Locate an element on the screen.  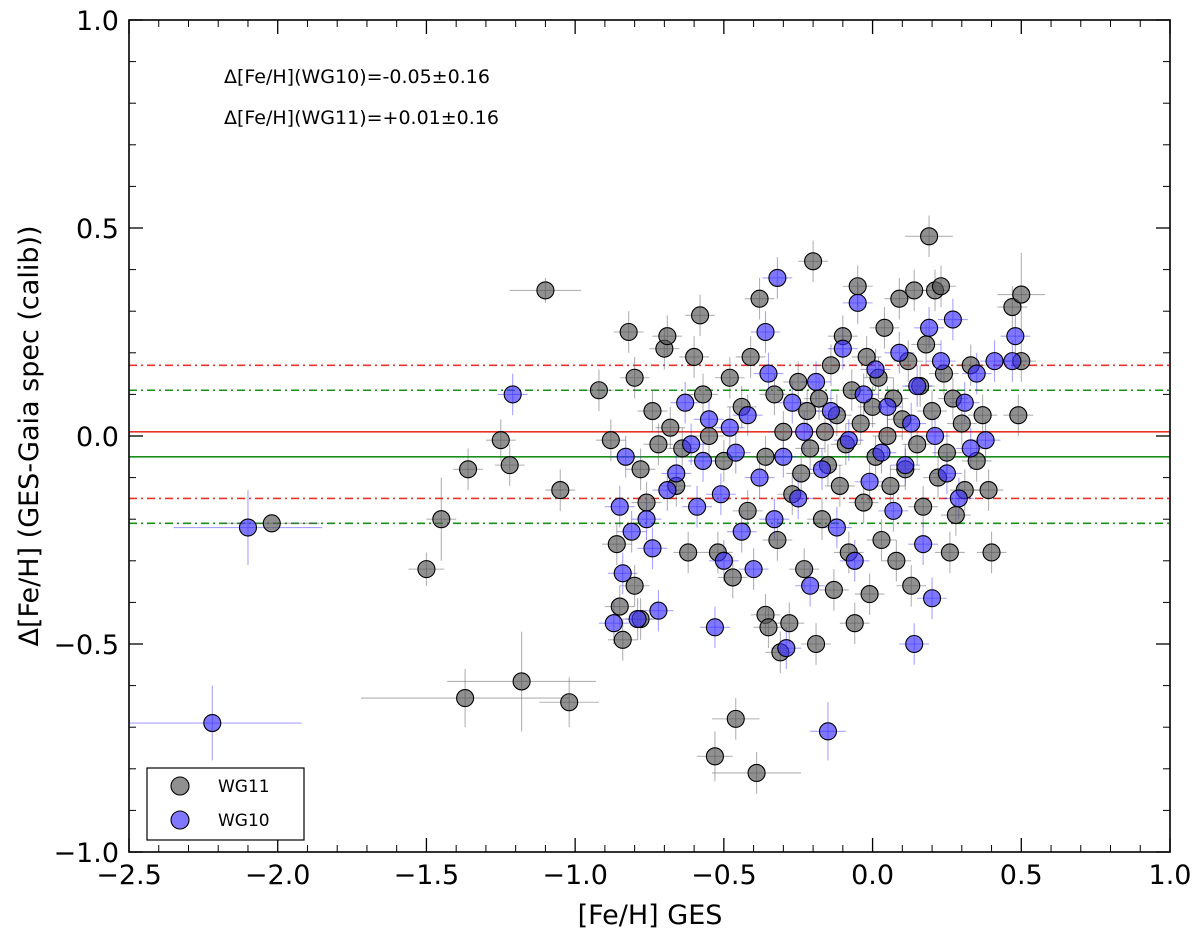
legend-marker-wg10 is located at coordinates (180, 820).